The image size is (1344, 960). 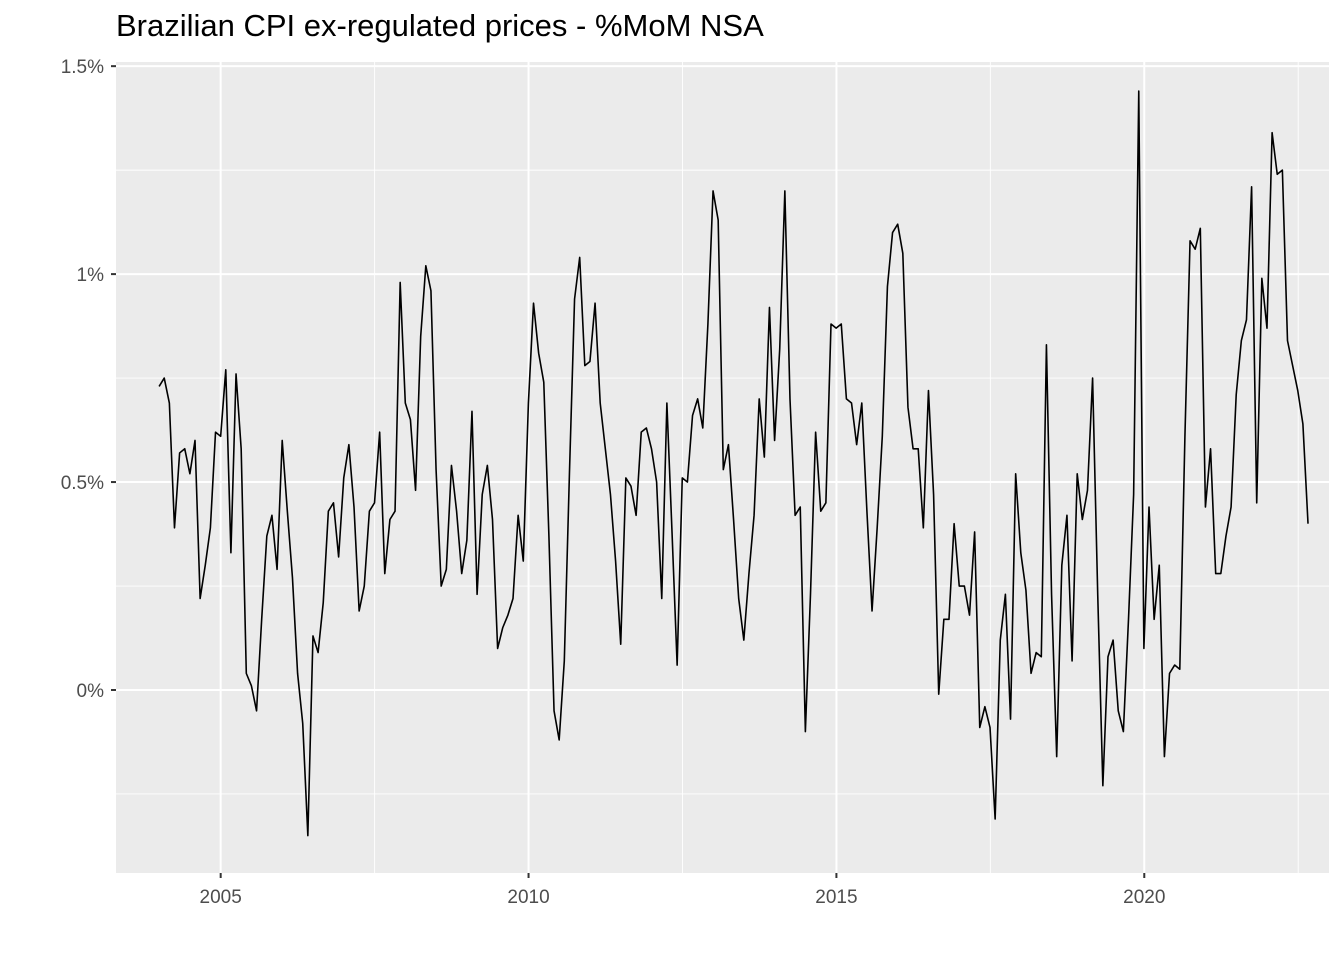 What do you see at coordinates (91, 691) in the screenshot?
I see `y-tick-label: 0%` at bounding box center [91, 691].